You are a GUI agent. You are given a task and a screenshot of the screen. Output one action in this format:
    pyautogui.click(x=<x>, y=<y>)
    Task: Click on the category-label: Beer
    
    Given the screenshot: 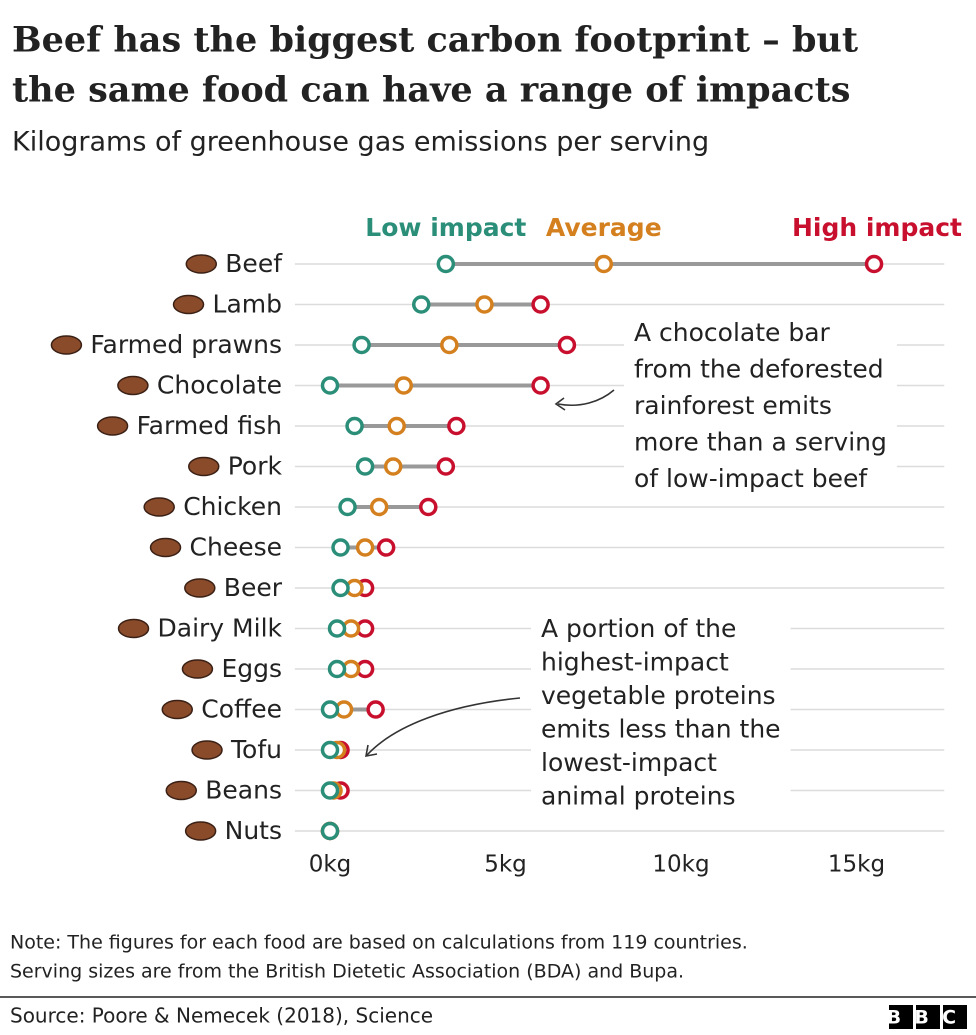 What is the action you would take?
    pyautogui.click(x=253, y=587)
    